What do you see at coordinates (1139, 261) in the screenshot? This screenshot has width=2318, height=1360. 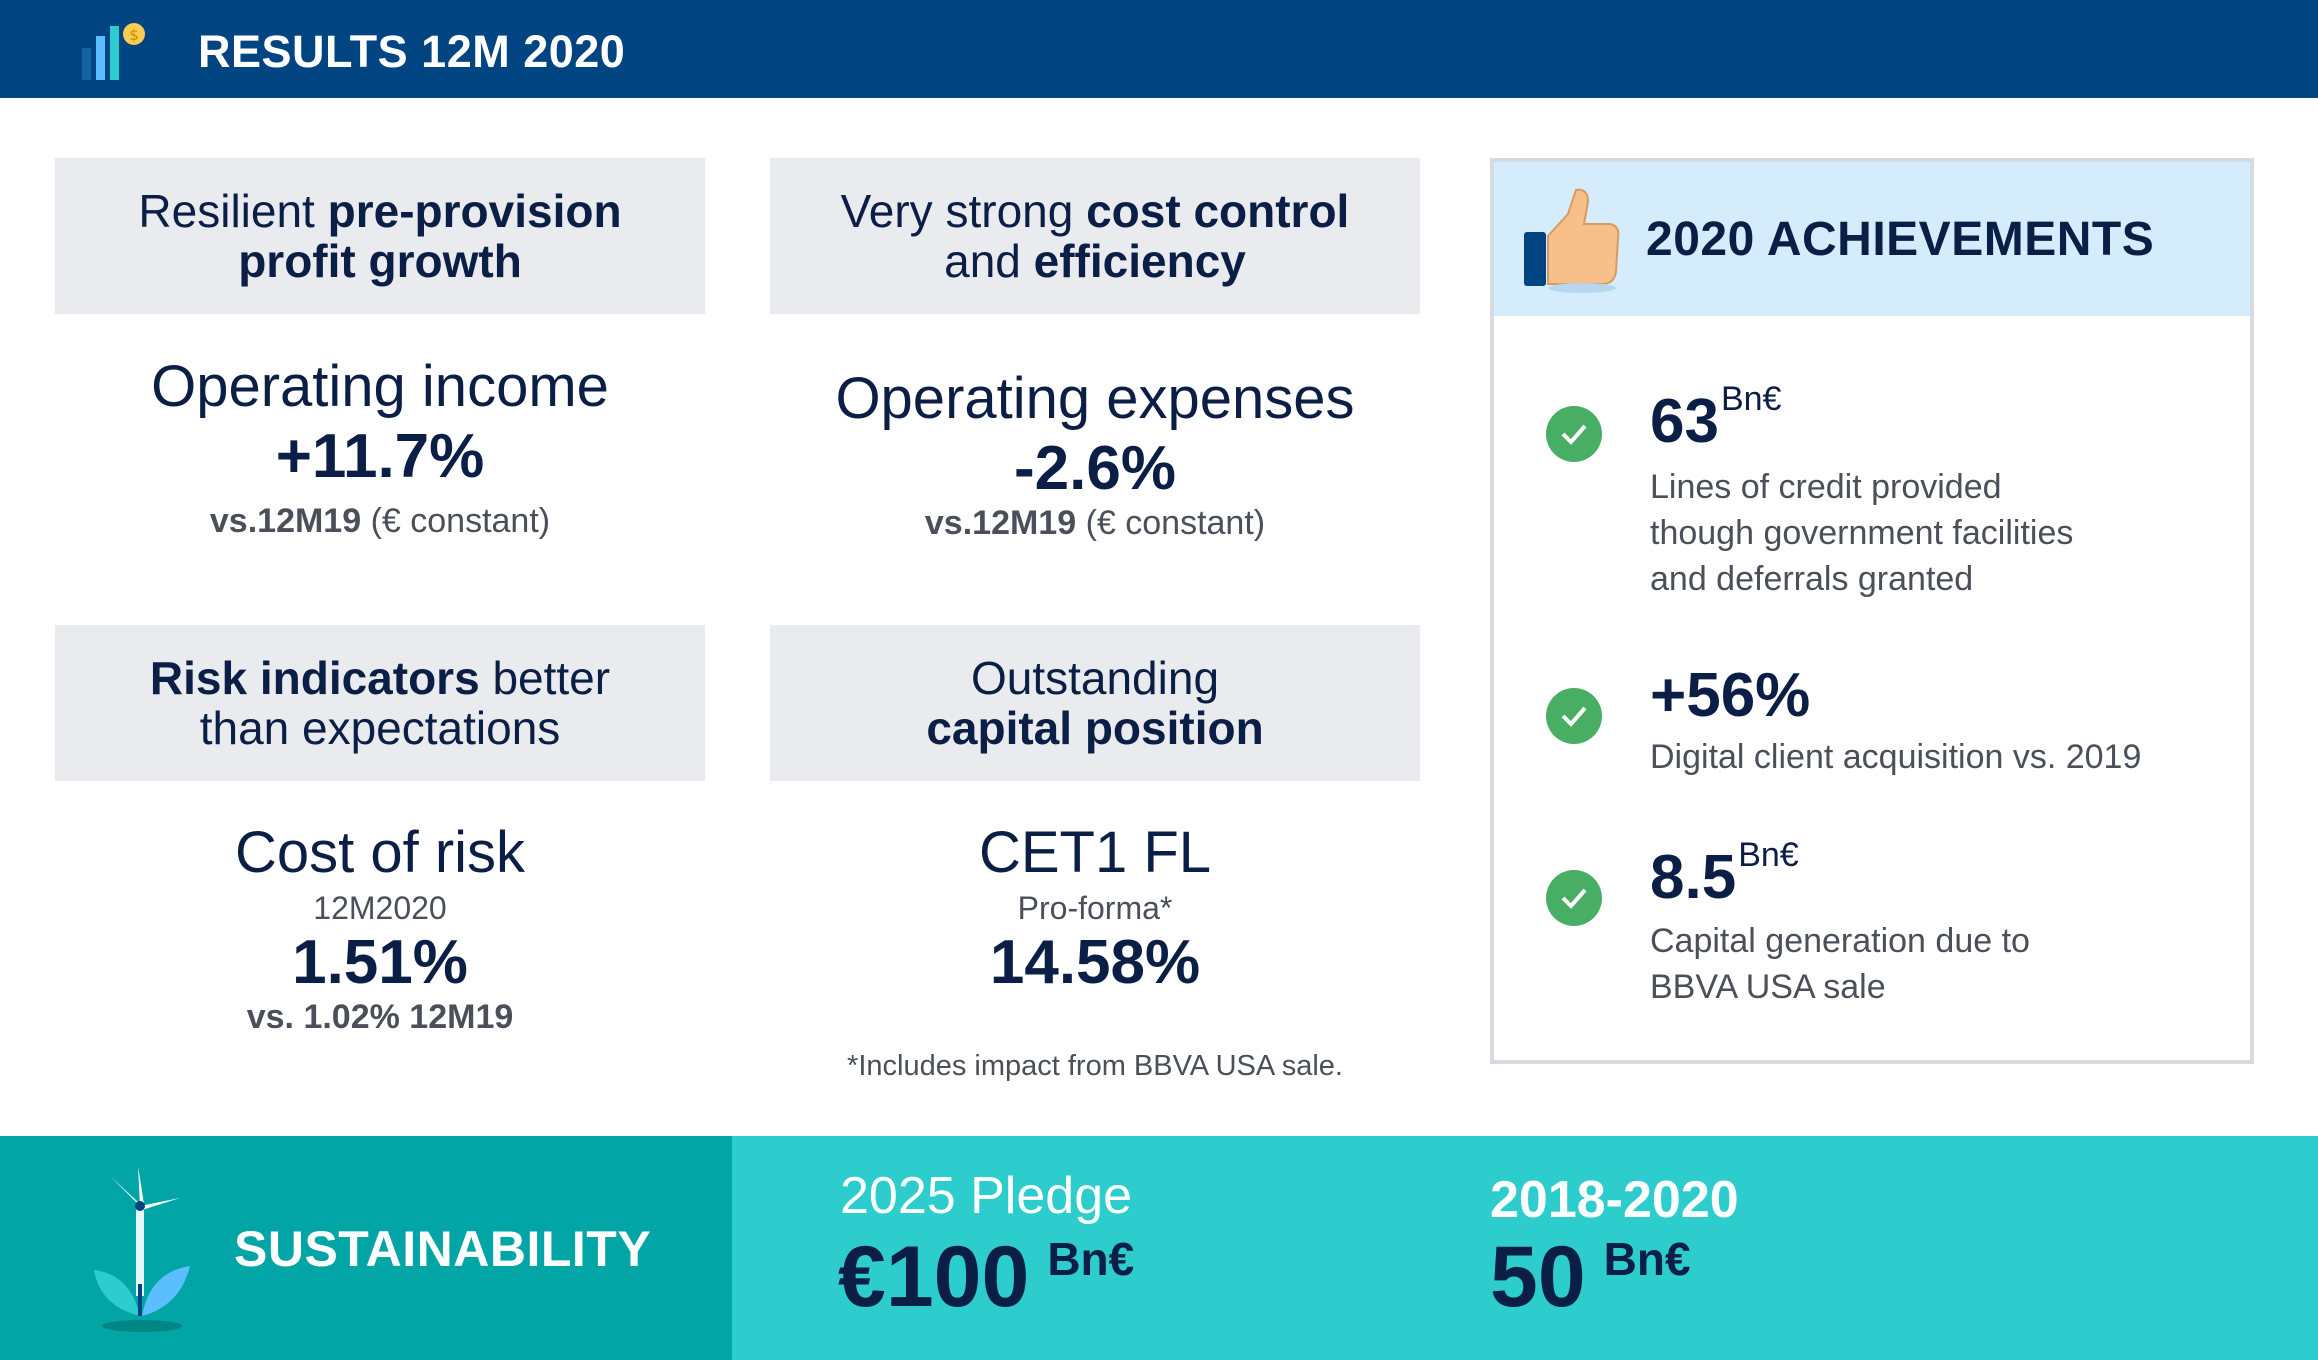 I see `card-head-bold: efficiency` at bounding box center [1139, 261].